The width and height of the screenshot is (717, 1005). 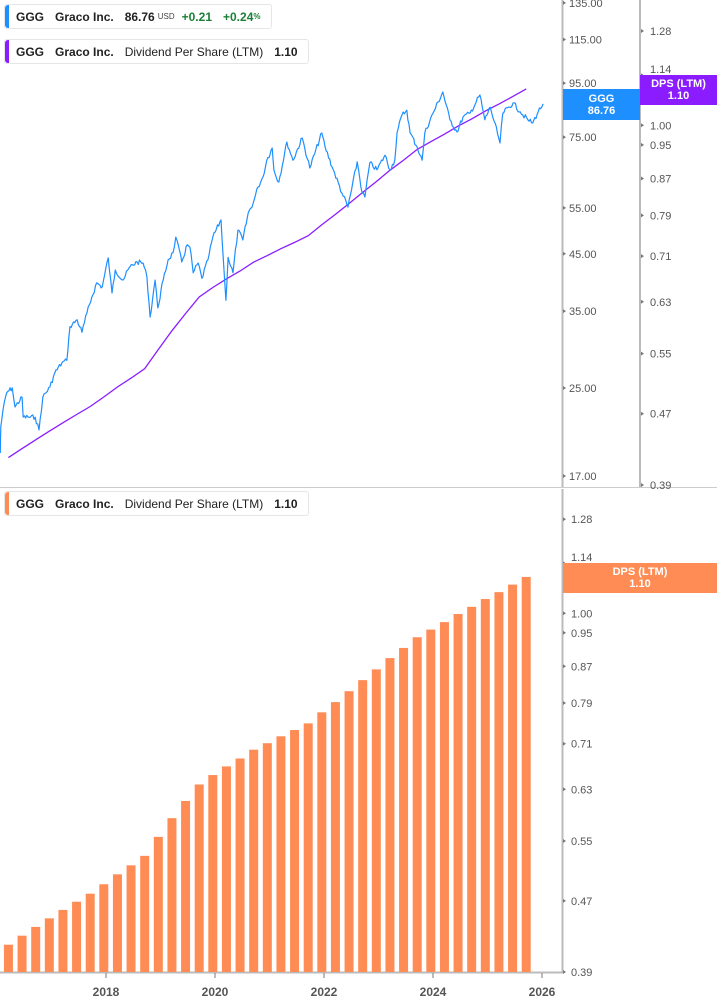 I want to click on y-tick-label: 0.71, so click(x=581, y=745).